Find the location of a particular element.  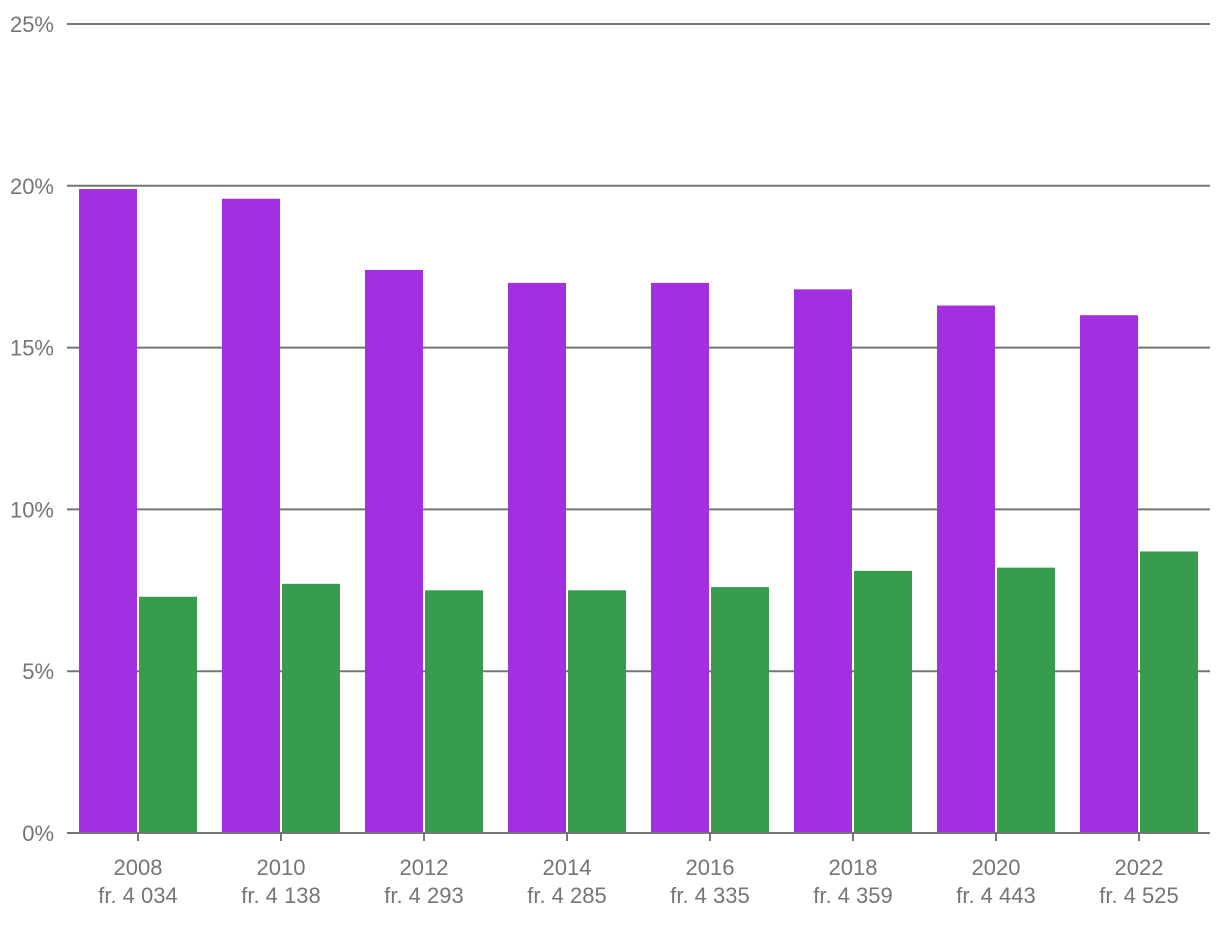

x-tick-sublabel: fr. 4 359 is located at coordinates (853, 895).